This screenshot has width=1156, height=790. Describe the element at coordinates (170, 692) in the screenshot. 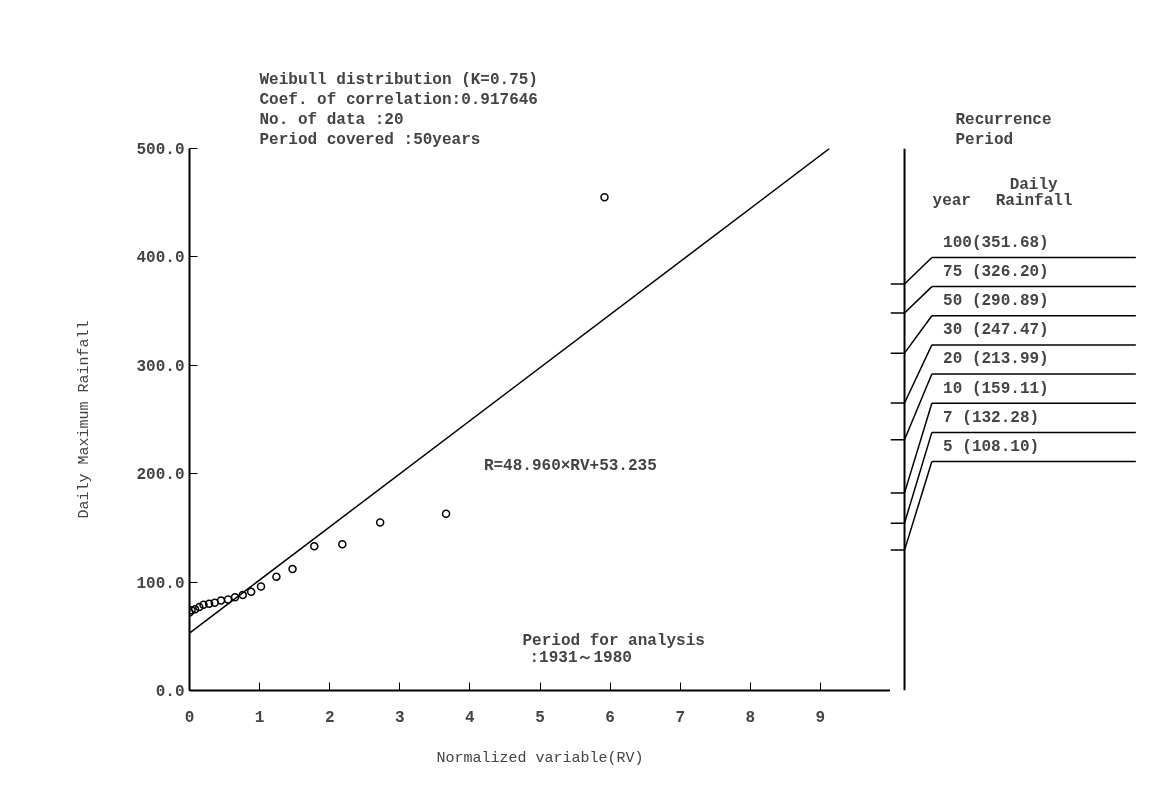

I see `y-tick-label: 0.0` at that location.